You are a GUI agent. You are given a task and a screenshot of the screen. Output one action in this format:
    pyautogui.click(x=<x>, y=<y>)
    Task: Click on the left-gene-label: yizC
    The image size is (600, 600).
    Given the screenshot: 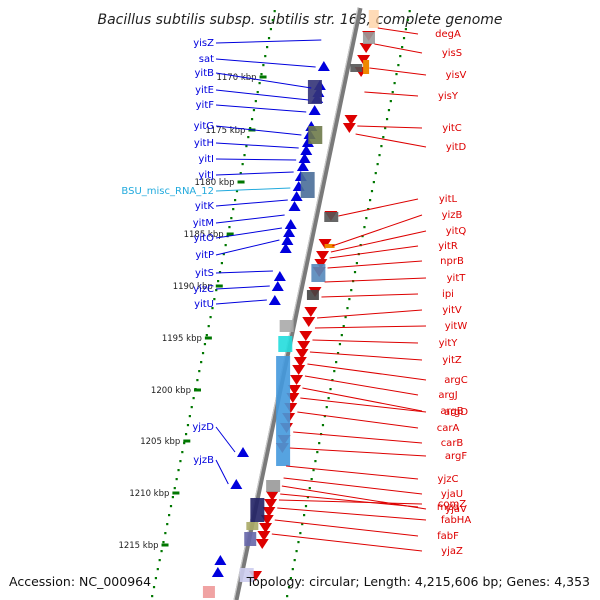 What is the action you would take?
    pyautogui.click(x=203, y=289)
    